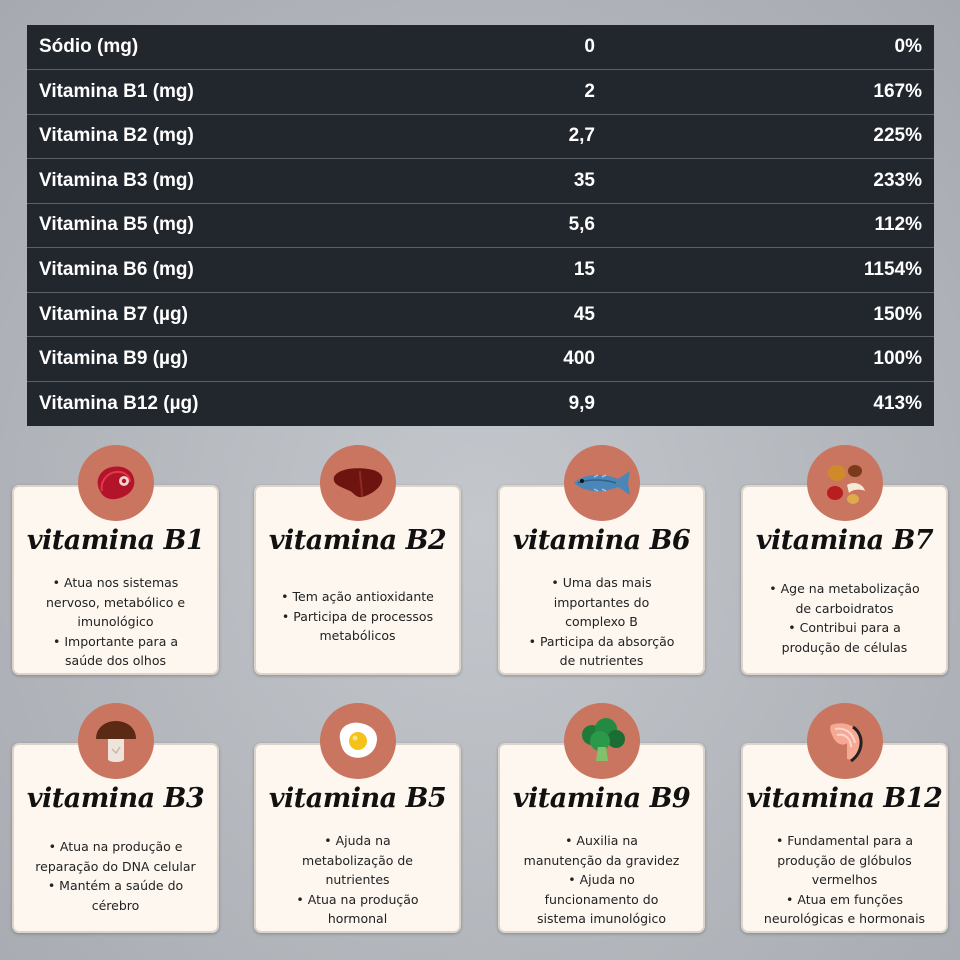 The height and width of the screenshot is (960, 960). I want to click on table-row: Vitamina B7 (µg) 45 150%, so click(480, 314).